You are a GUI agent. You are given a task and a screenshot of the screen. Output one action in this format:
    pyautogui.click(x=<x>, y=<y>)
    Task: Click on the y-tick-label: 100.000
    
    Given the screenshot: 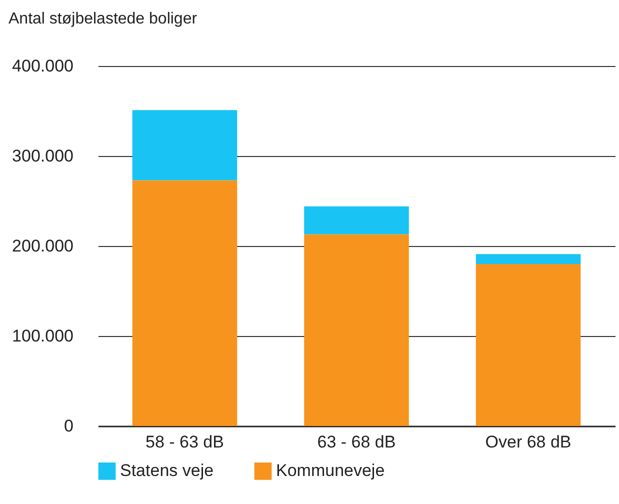 What is the action you would take?
    pyautogui.click(x=43, y=336)
    